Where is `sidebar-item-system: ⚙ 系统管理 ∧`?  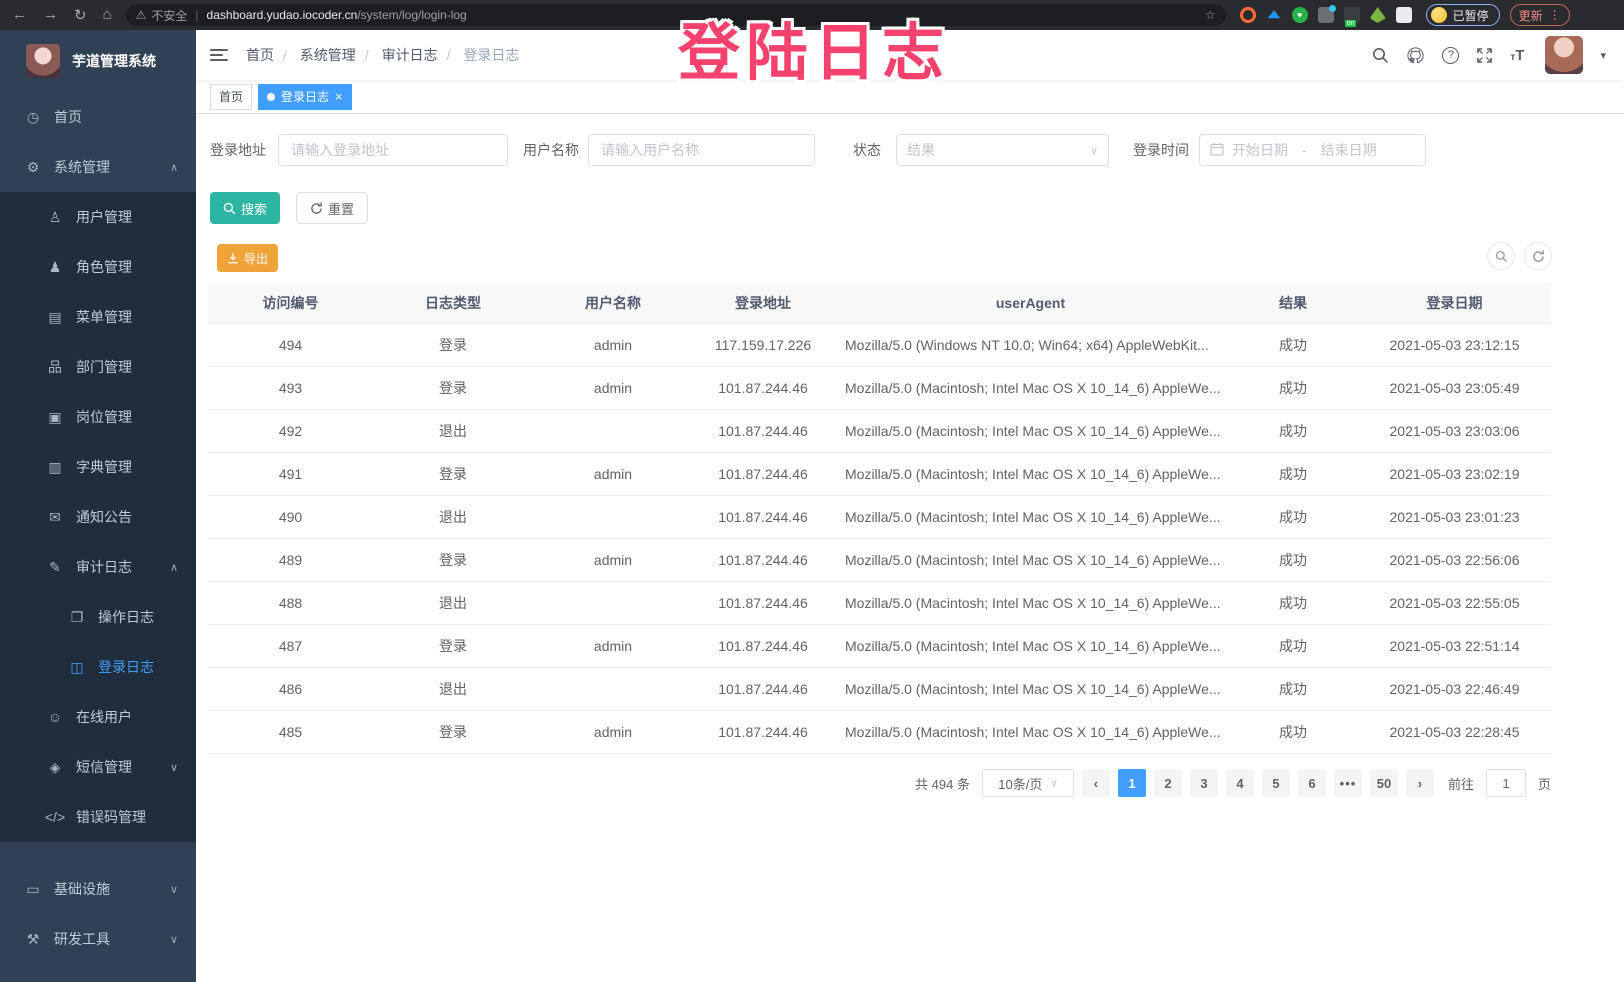 sidebar-item-system: ⚙ 系统管理 ∧ is located at coordinates (98, 167).